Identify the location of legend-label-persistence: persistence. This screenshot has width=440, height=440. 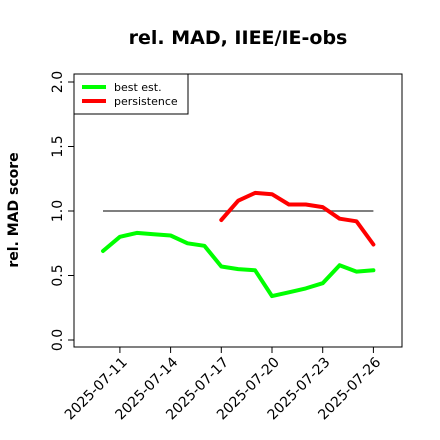
(146, 101).